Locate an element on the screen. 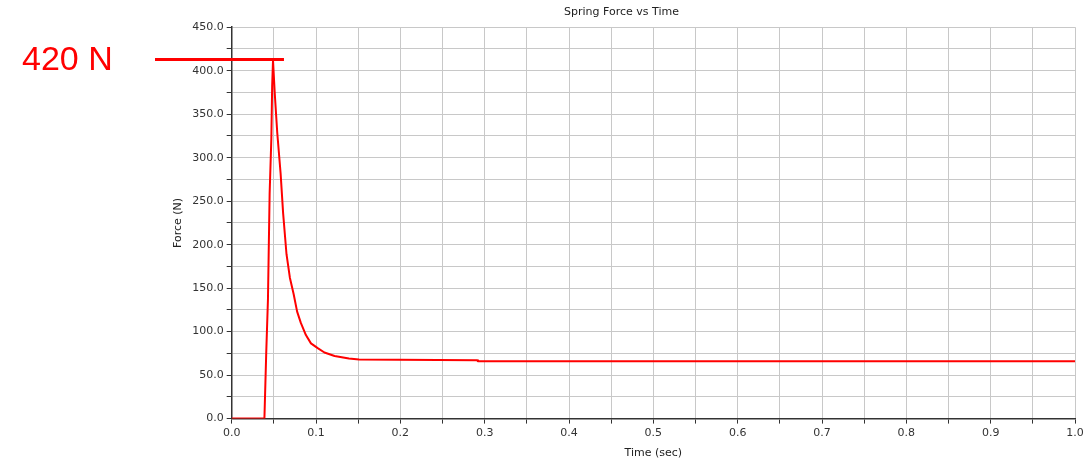 The height and width of the screenshot is (468, 1089). x-tick-label: 0.1 is located at coordinates (316, 433).